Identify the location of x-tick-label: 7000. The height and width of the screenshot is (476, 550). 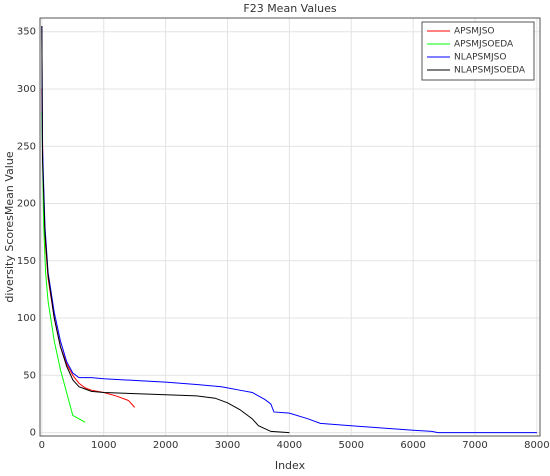
(474, 445).